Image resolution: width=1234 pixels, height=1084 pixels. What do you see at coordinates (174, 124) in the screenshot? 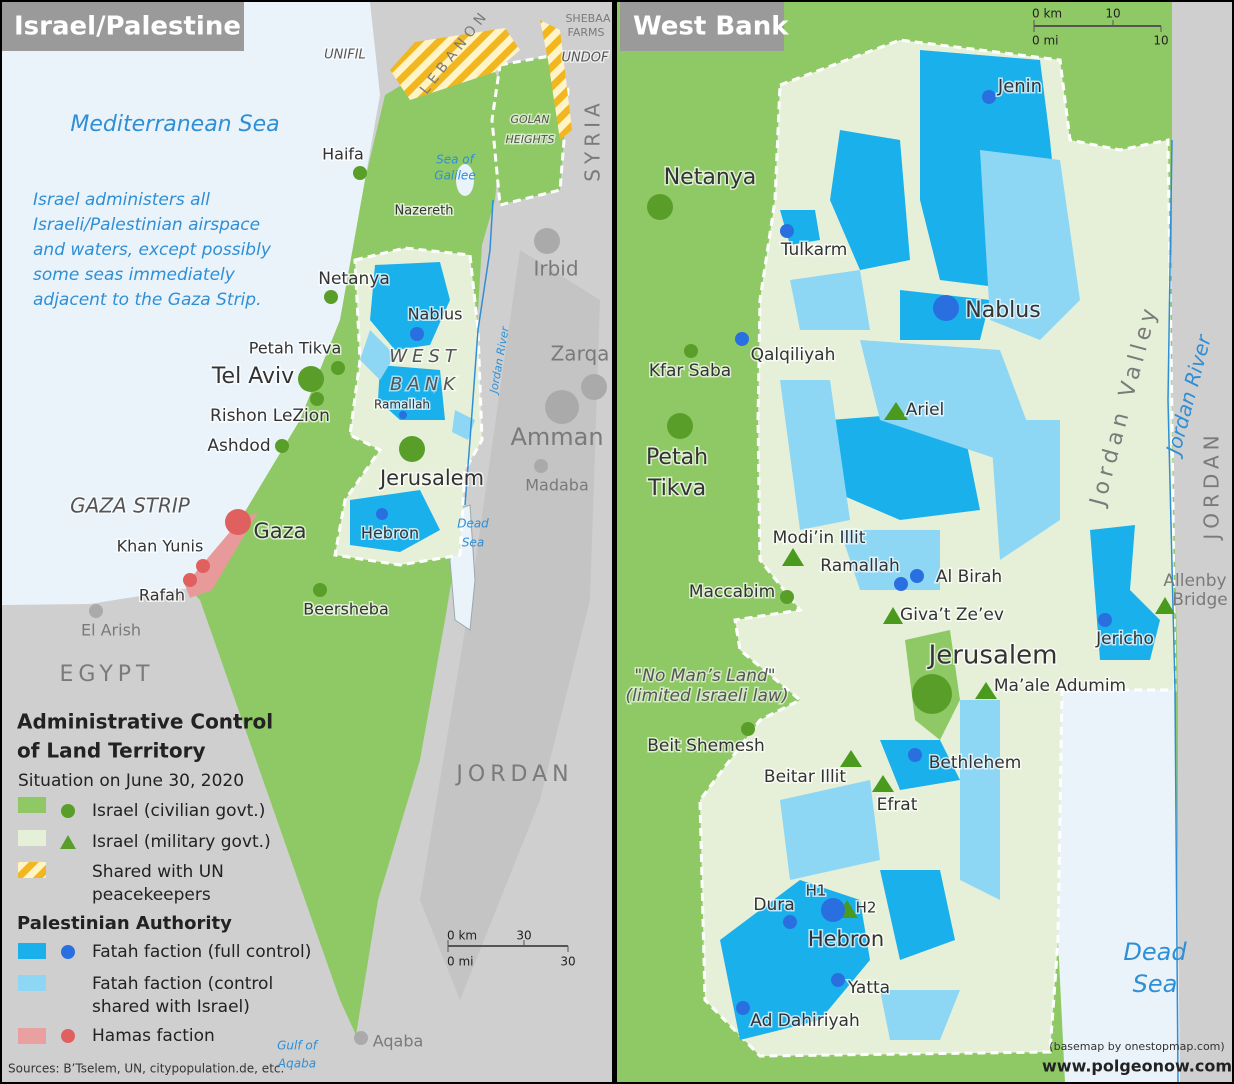
I see `label: Mediterranean Sea` at bounding box center [174, 124].